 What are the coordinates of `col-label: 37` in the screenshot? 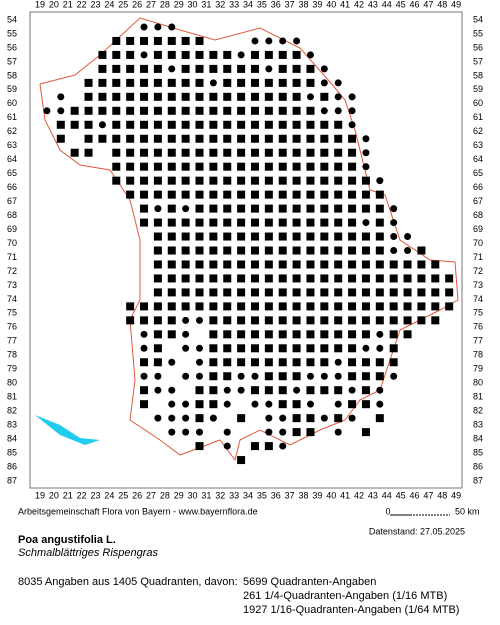 It's located at (290, 4).